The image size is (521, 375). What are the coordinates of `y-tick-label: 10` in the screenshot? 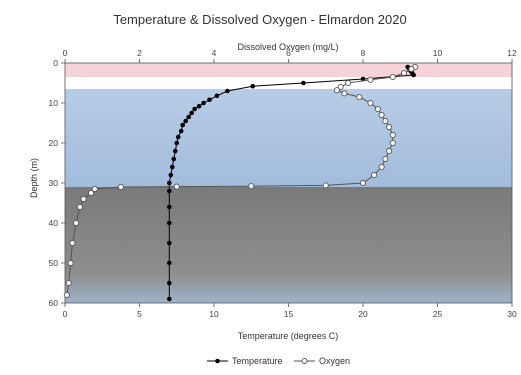 It's located at (54, 103).